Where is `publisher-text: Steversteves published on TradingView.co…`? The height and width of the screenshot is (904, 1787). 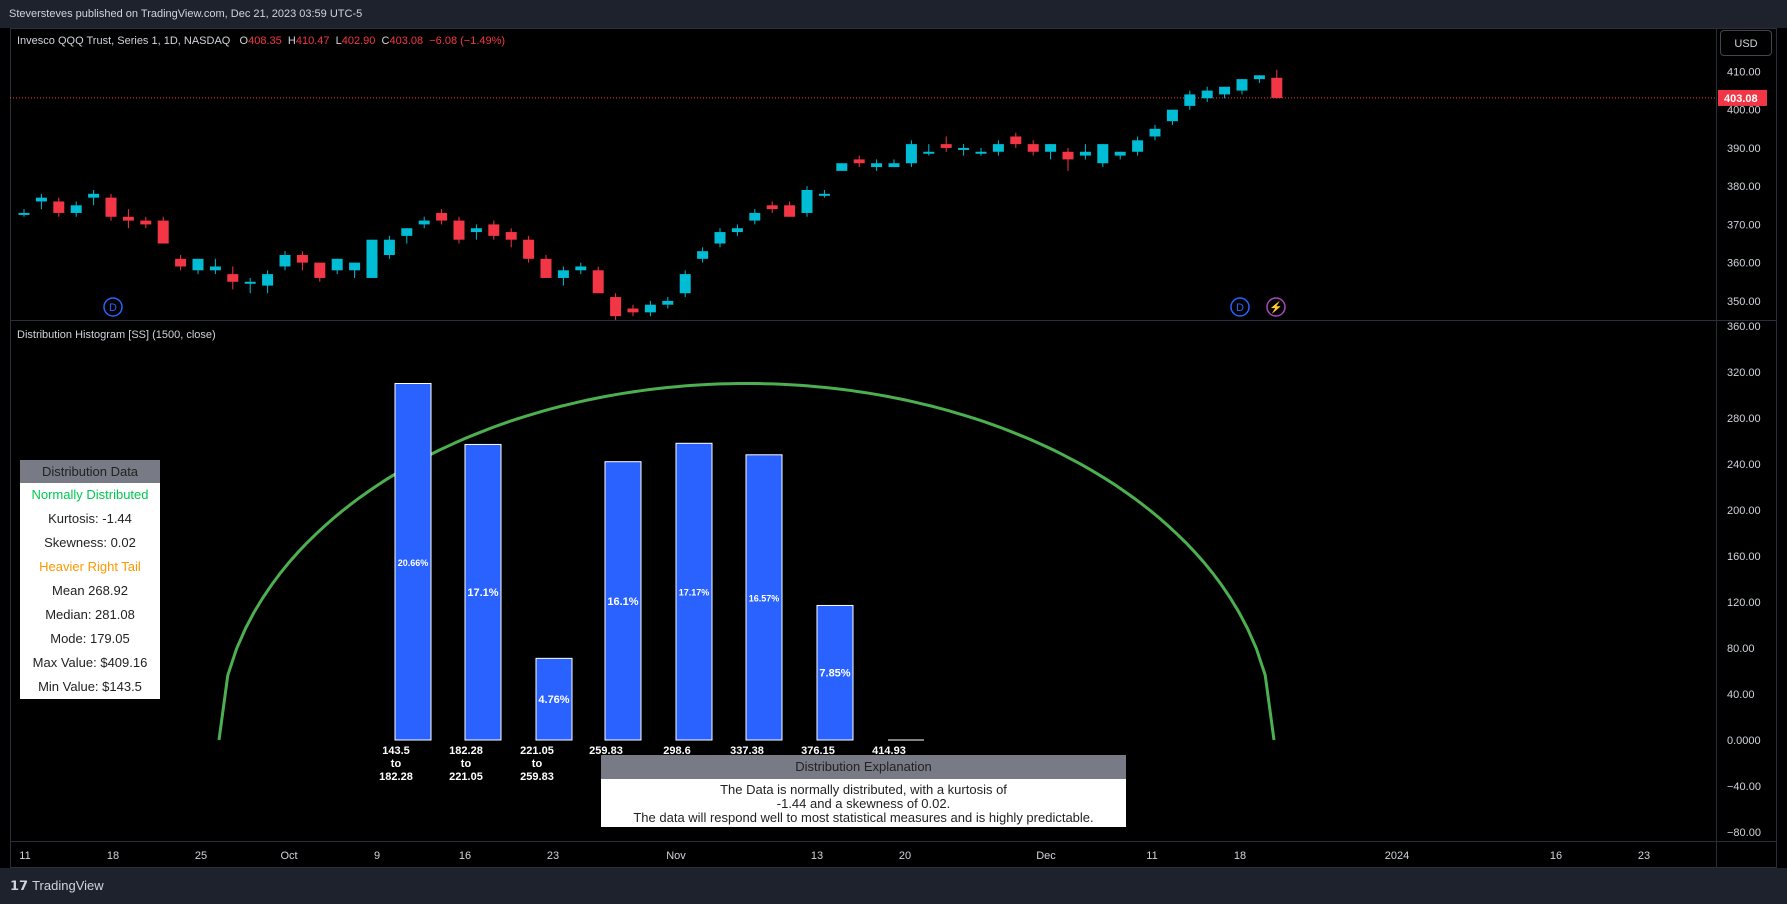 publisher-text: Steversteves published on TradingView.co… is located at coordinates (186, 14).